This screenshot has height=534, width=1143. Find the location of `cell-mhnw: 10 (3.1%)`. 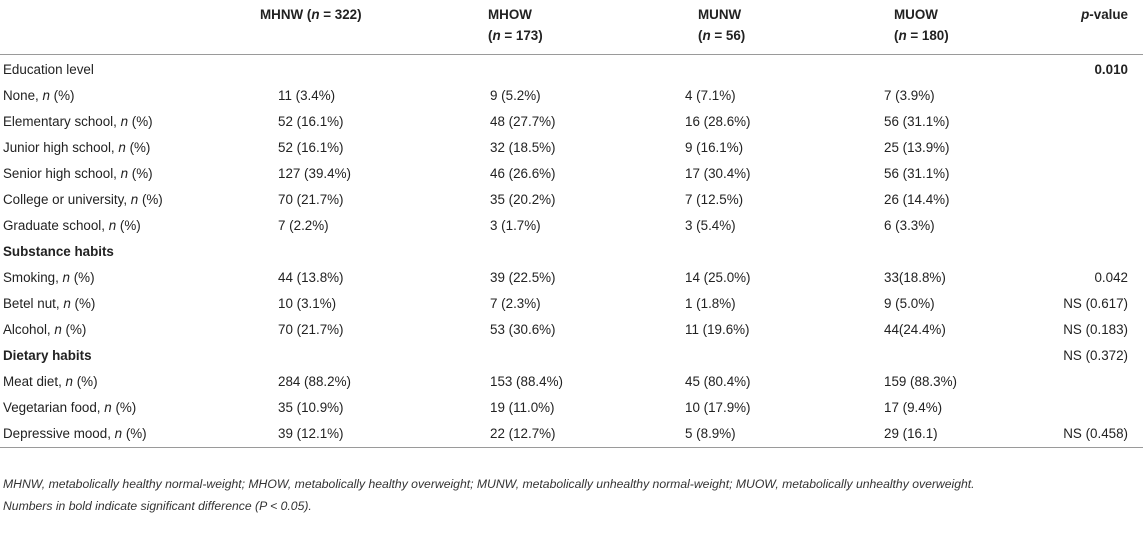

cell-mhnw: 10 (3.1%) is located at coordinates (307, 303).